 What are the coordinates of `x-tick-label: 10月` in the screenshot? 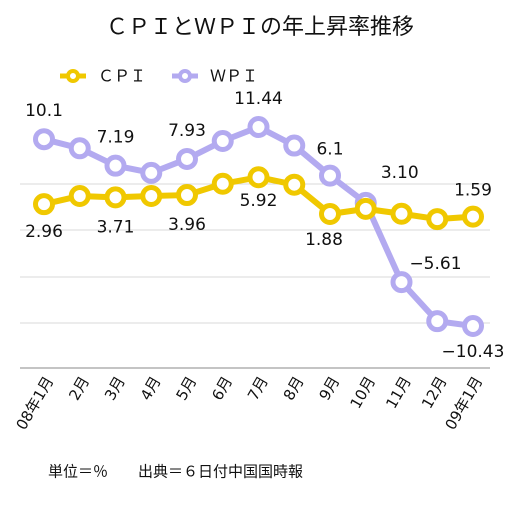 It's located at (362, 392).